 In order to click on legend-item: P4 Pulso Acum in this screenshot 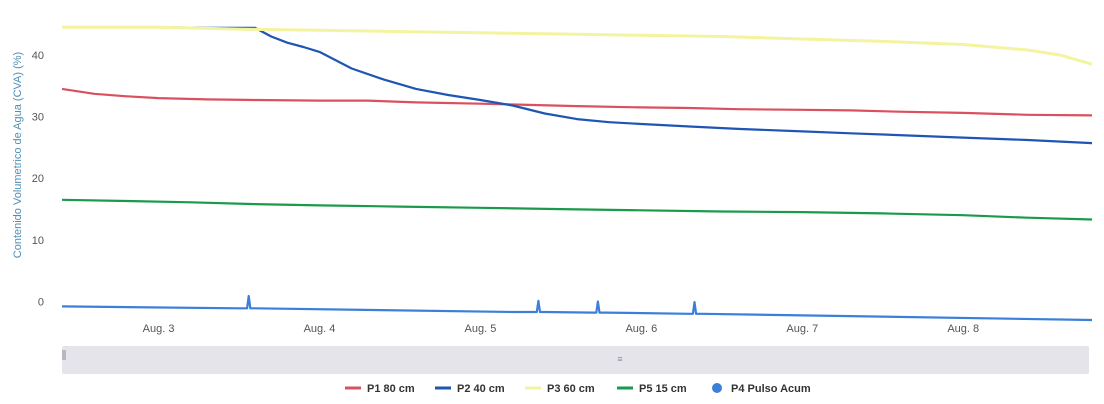, I will do `click(761, 389)`.